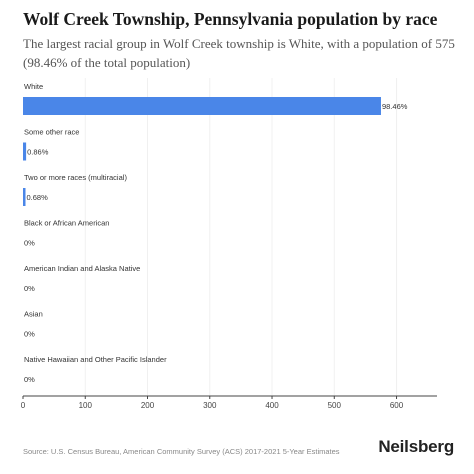 The height and width of the screenshot is (474, 474). Describe the element at coordinates (38, 152) in the screenshot. I see `data-label: 0.86%` at that location.